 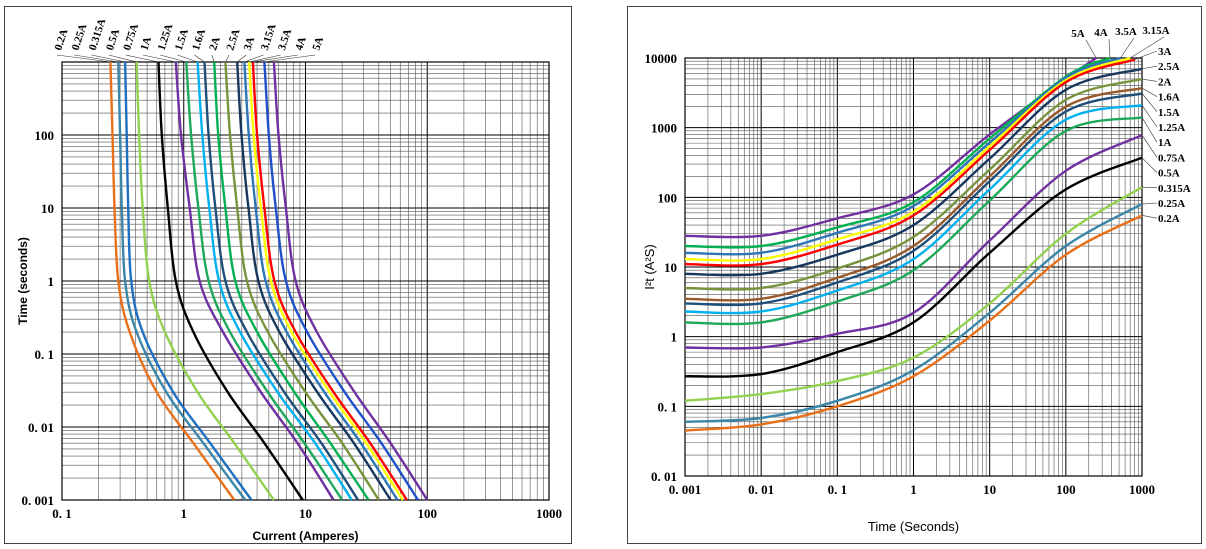 I want to click on series-line-1-6a, so click(x=913, y=194).